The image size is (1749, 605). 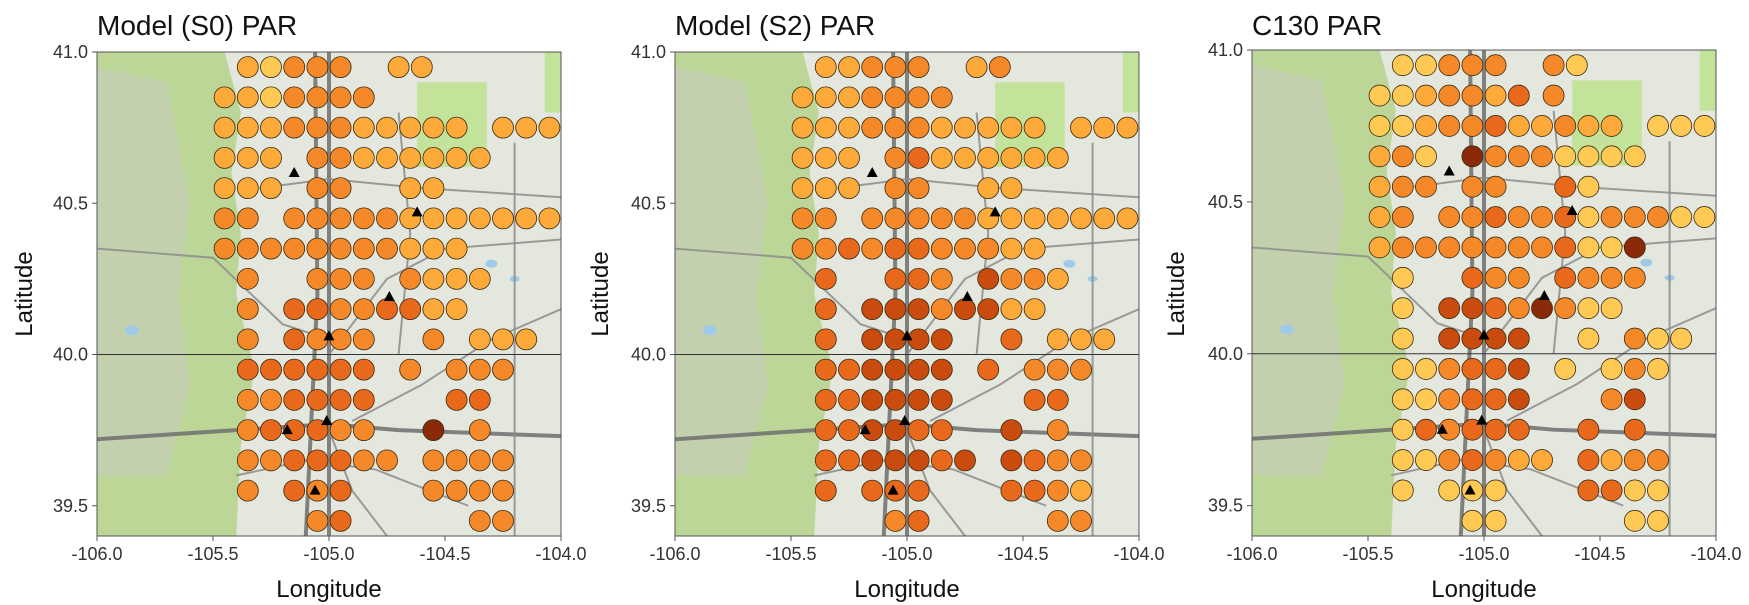 What do you see at coordinates (1298, 270) in the screenshot?
I see `rugged-terrain` at bounding box center [1298, 270].